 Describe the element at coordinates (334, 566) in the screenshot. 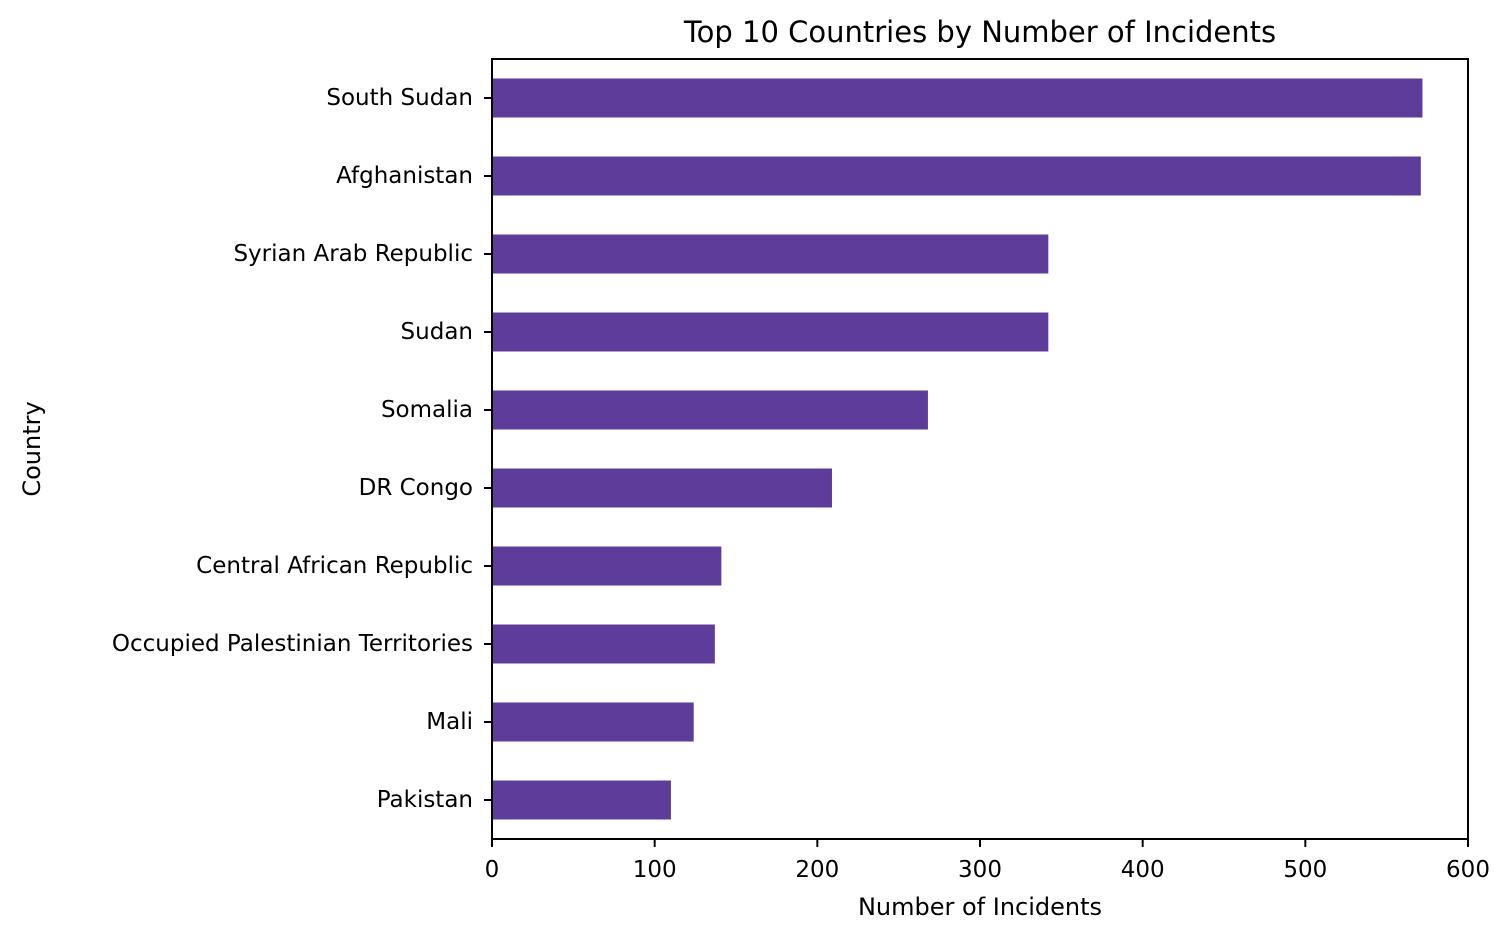

I see `y-tick-label: Central African Republic` at that location.